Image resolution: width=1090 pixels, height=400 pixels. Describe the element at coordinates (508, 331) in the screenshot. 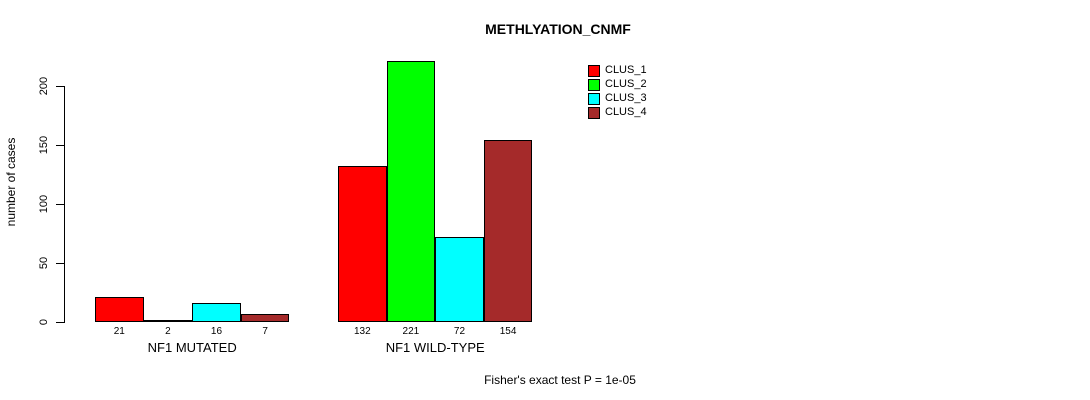

I see `bar-value-label: 154` at that location.